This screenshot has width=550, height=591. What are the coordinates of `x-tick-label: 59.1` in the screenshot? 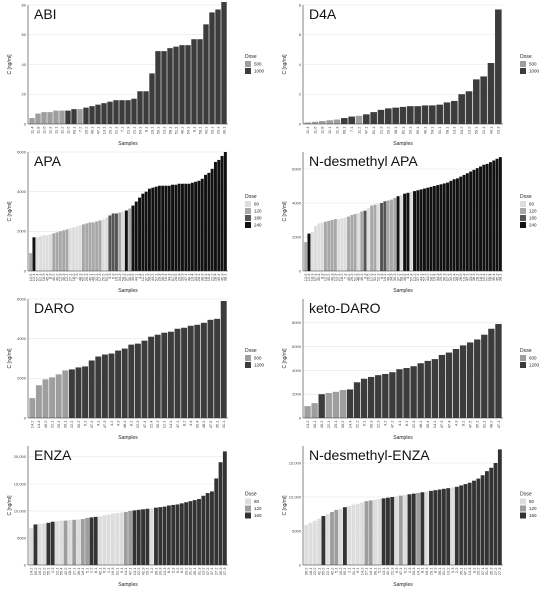 It's located at (476, 130).